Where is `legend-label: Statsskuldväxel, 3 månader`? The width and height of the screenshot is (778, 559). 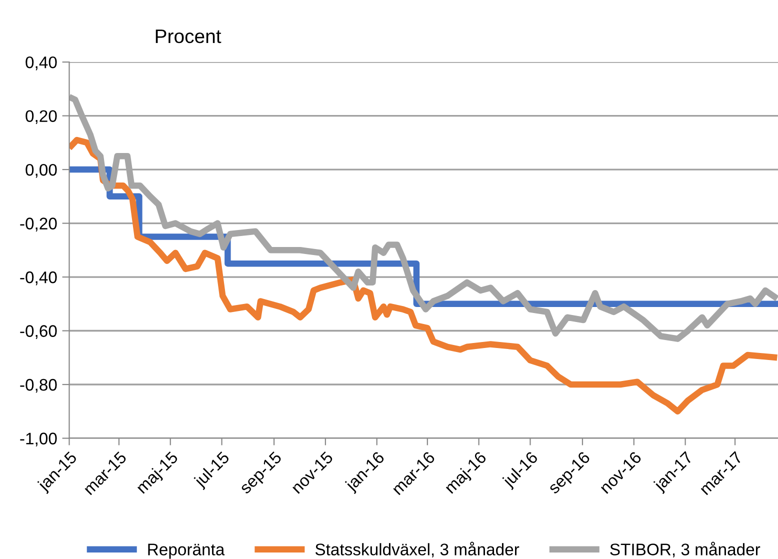 legend-label: Statsskuldväxel, 3 månader is located at coordinates (417, 550).